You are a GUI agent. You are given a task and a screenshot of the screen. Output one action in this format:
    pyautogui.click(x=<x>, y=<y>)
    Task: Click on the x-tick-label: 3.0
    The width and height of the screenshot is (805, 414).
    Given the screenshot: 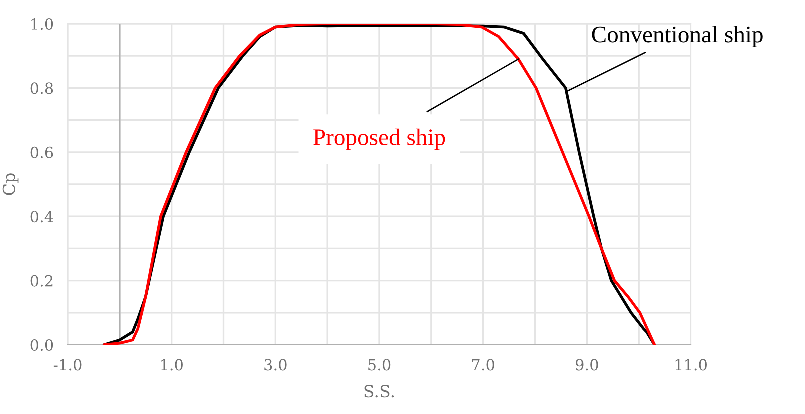 What is the action you would take?
    pyautogui.click(x=275, y=365)
    